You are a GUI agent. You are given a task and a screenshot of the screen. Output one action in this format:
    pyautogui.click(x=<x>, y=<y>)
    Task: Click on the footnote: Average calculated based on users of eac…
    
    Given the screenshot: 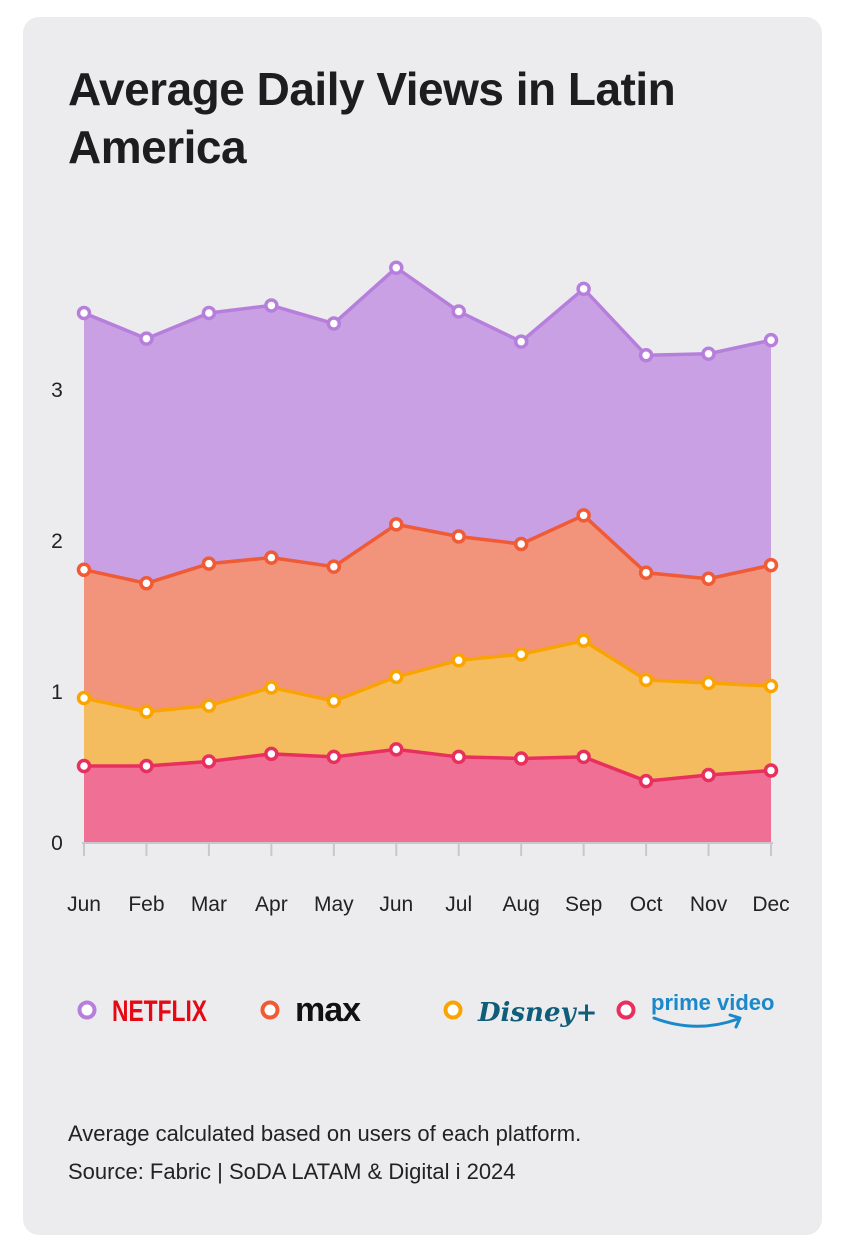 What is the action you would take?
    pyautogui.click(x=325, y=1133)
    